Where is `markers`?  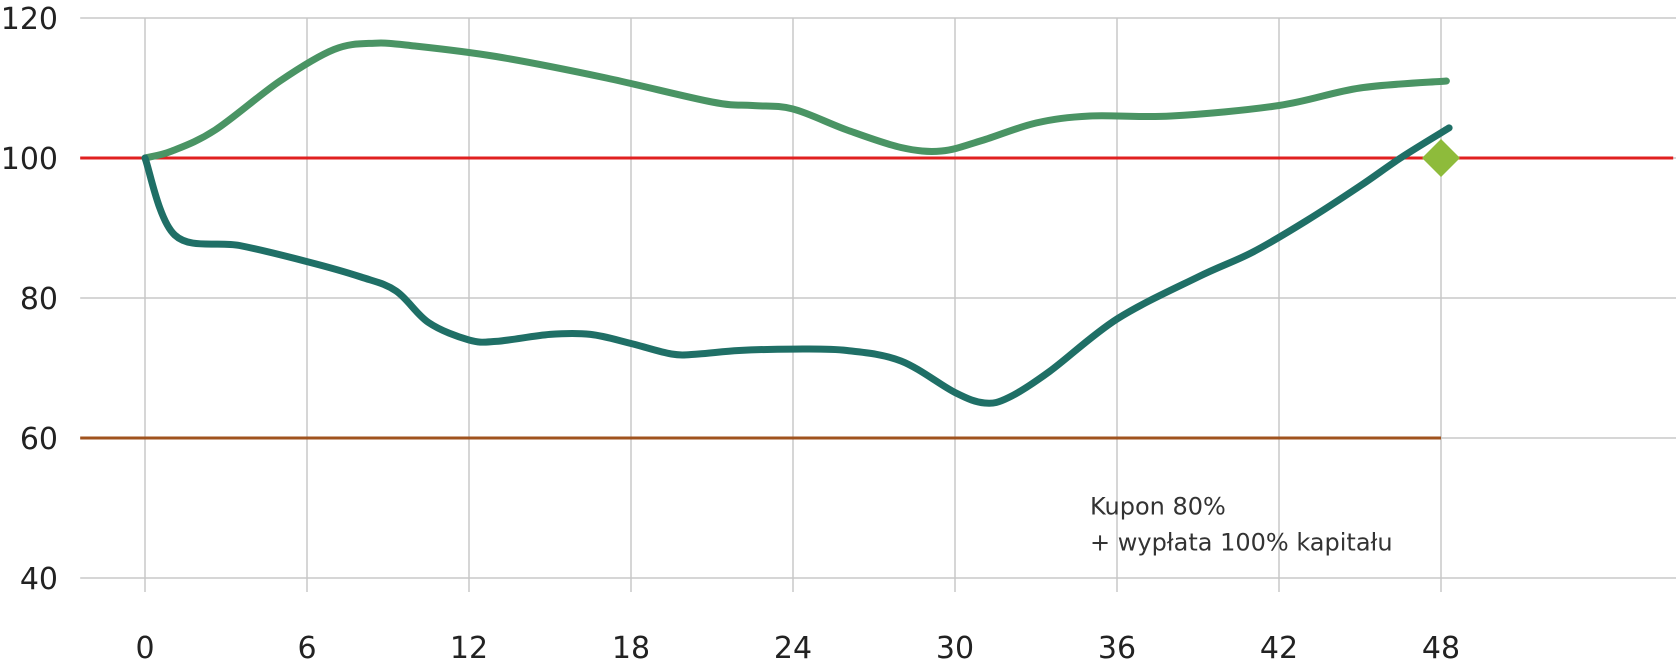
markers is located at coordinates (1441, 158).